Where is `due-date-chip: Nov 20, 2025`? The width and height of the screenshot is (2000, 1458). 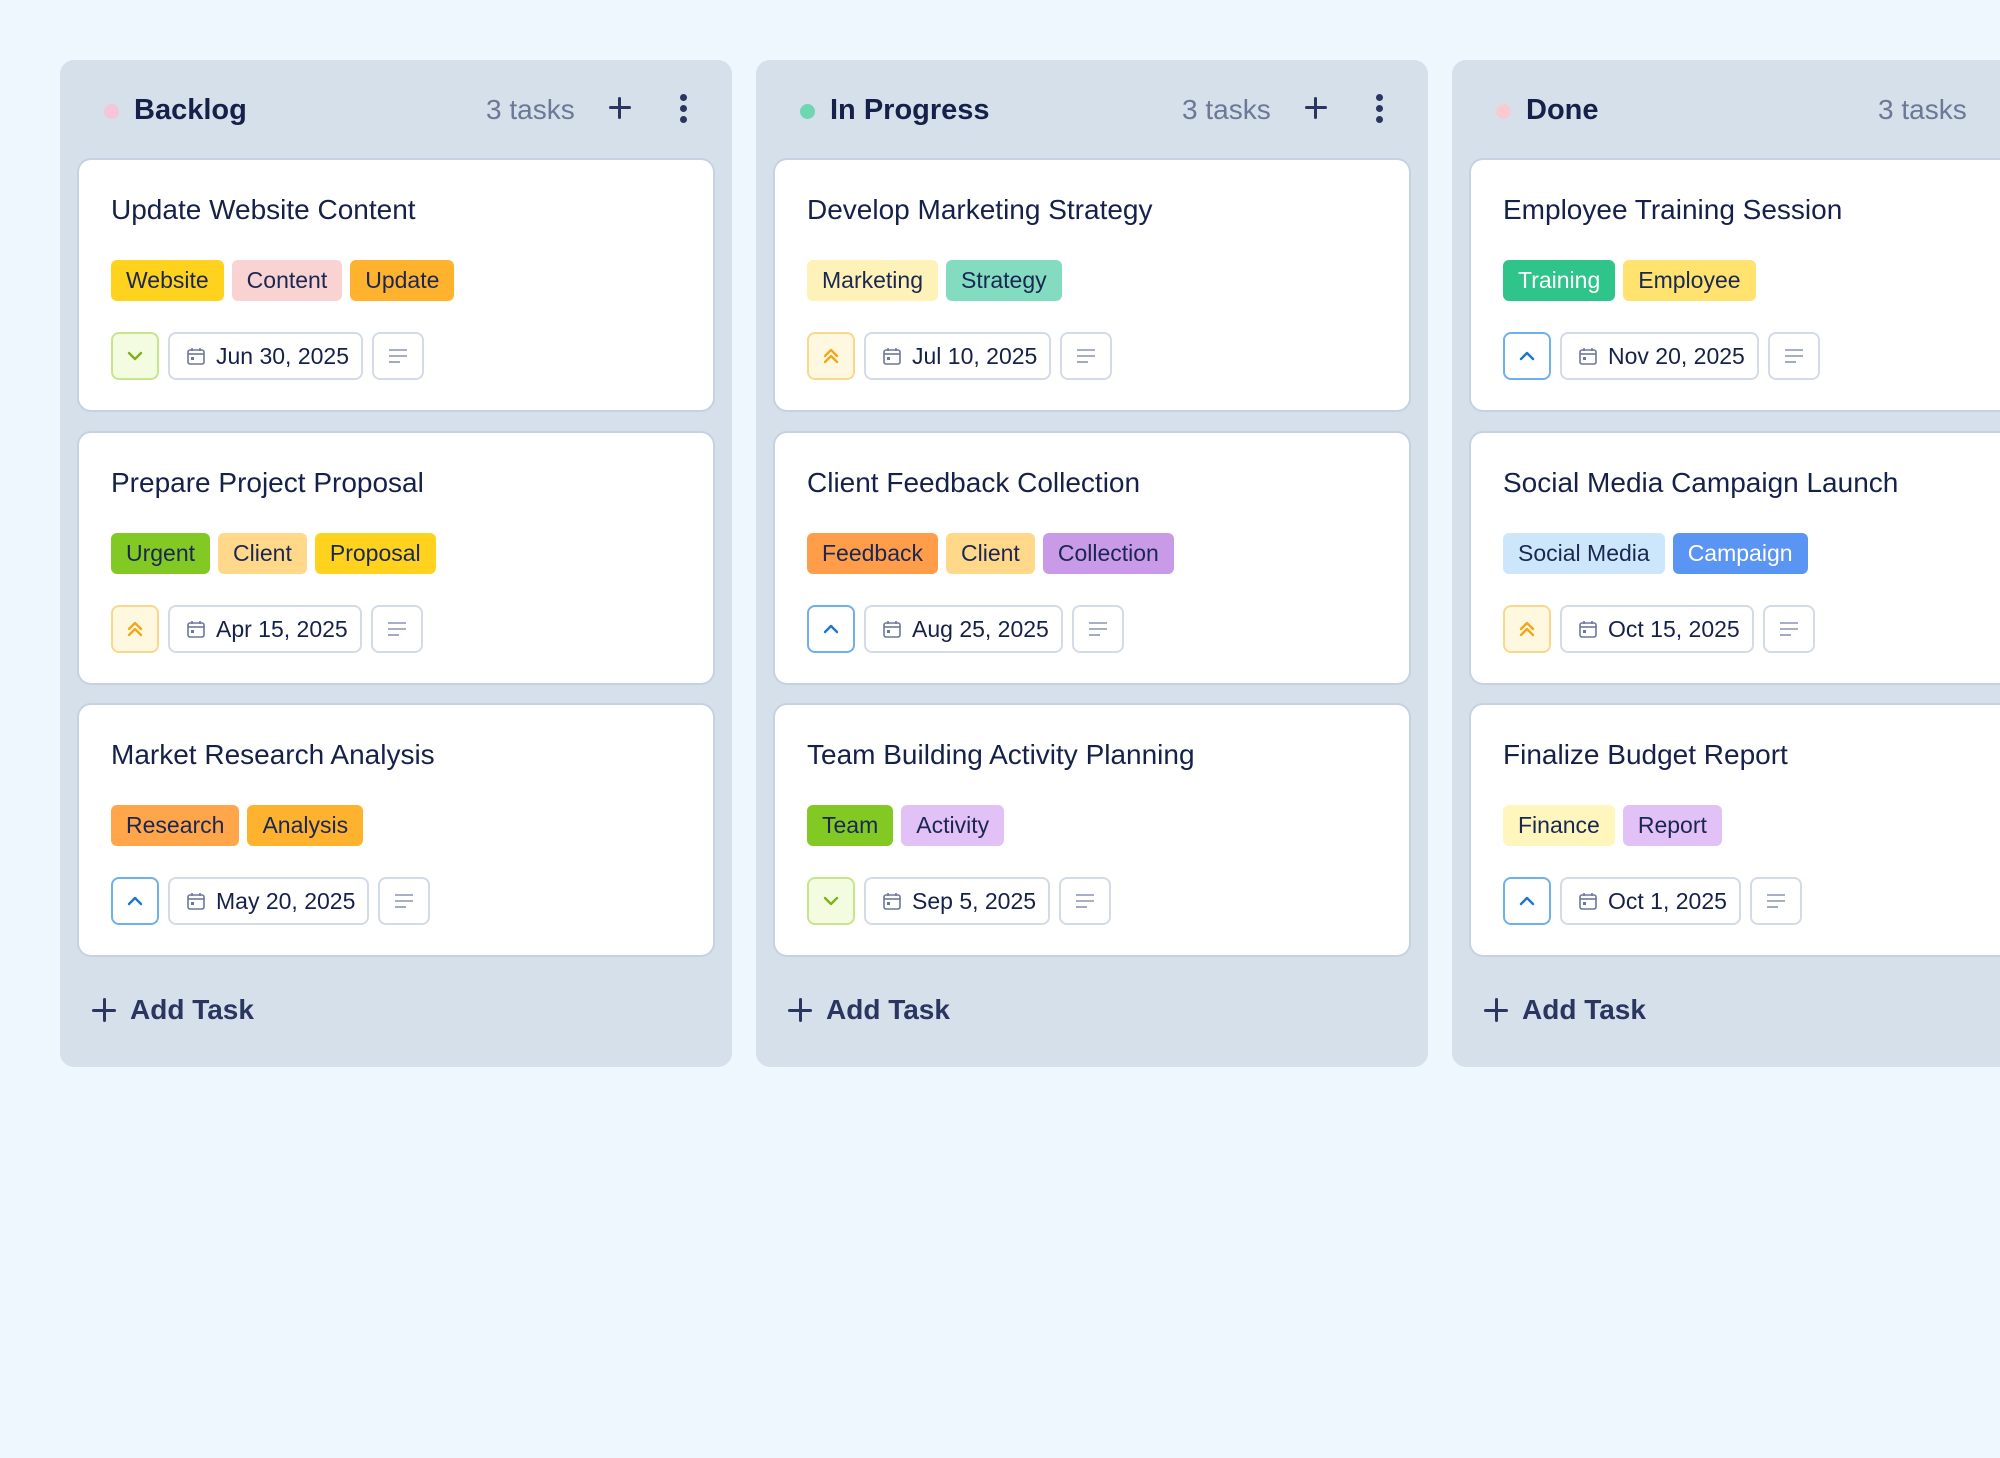 due-date-chip: Nov 20, 2025 is located at coordinates (1659, 356).